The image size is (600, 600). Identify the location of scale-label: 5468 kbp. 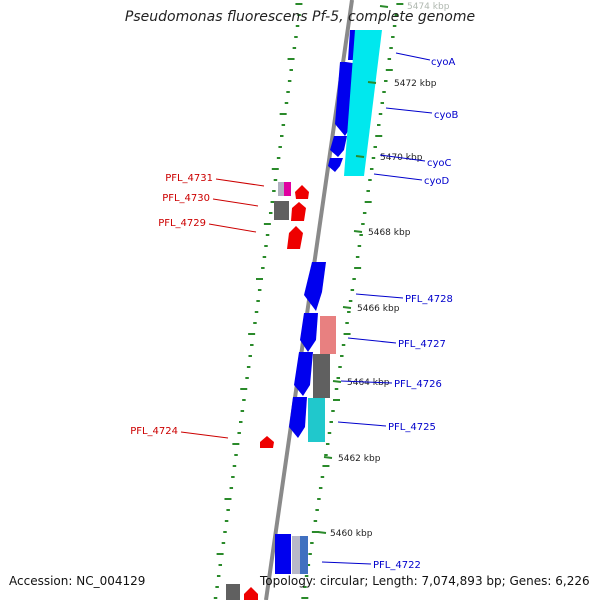
(389, 233).